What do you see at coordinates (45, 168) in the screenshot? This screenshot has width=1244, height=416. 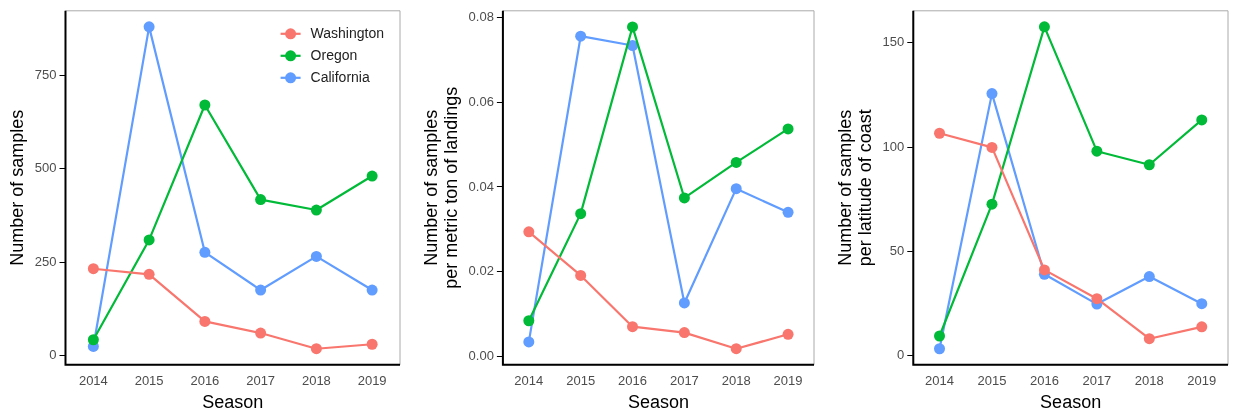 I see `y-tick-label: 500` at bounding box center [45, 168].